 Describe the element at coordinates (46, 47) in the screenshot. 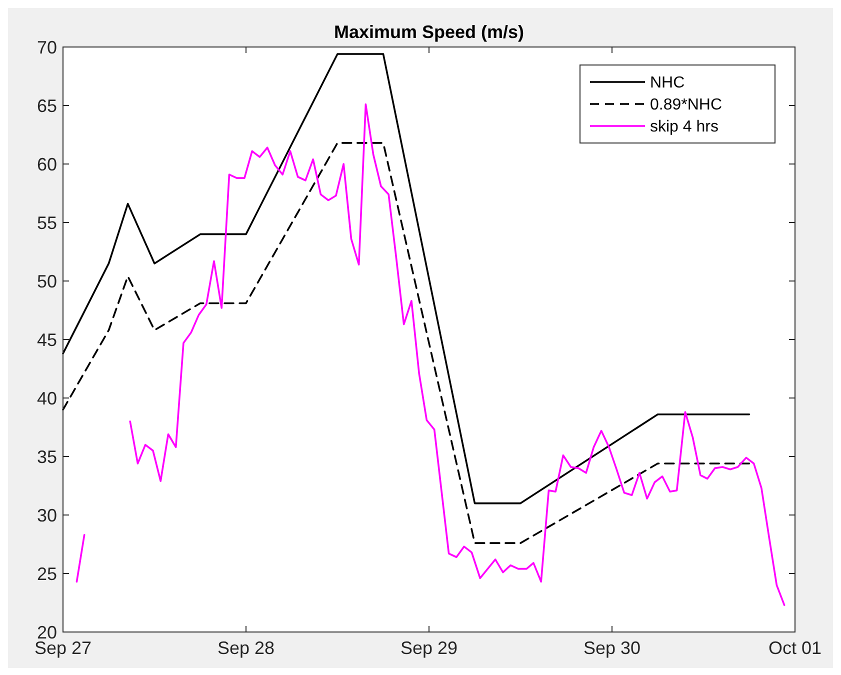

I see `y-tick-label: 70` at that location.